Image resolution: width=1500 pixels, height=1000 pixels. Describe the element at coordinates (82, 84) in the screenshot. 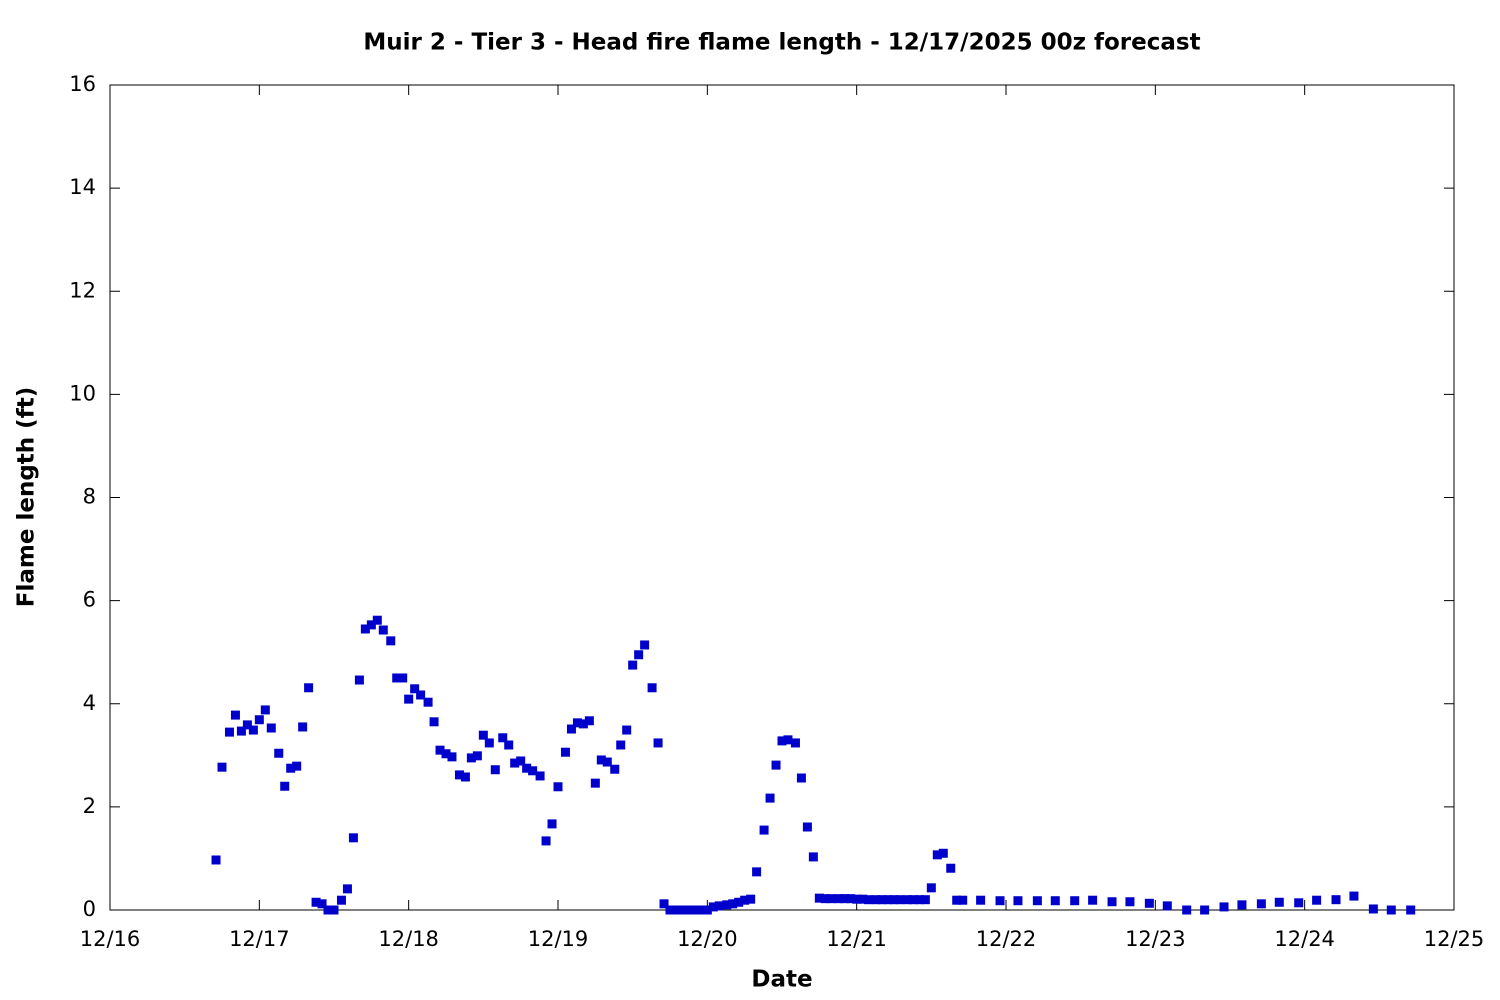

I see `y-tick-label: 16` at that location.